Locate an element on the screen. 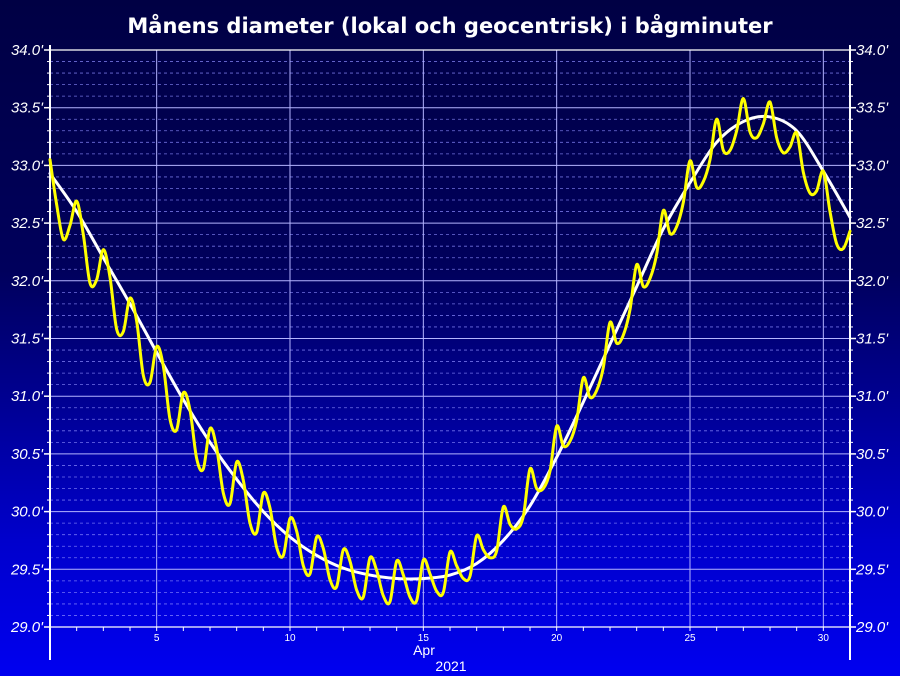  y-tick-label-right: 30.0' is located at coordinates (872, 512).